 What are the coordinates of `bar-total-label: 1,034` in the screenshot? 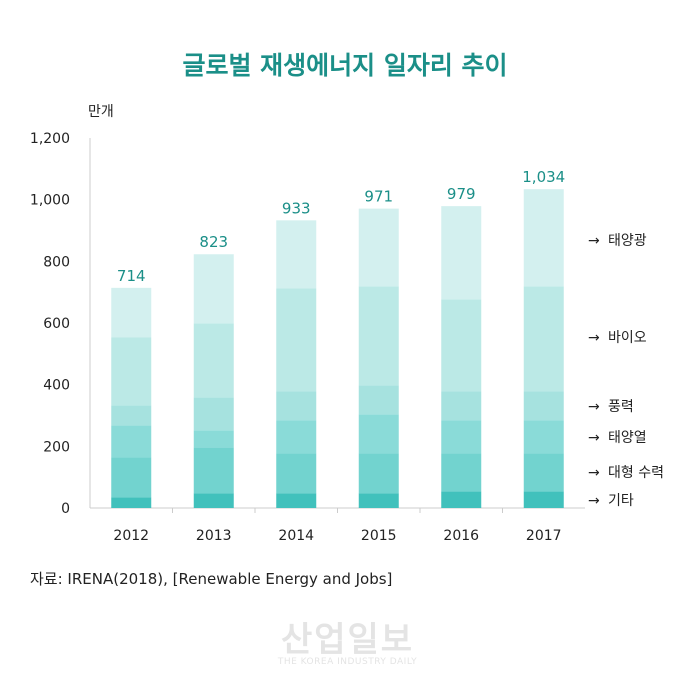 It's located at (543, 177).